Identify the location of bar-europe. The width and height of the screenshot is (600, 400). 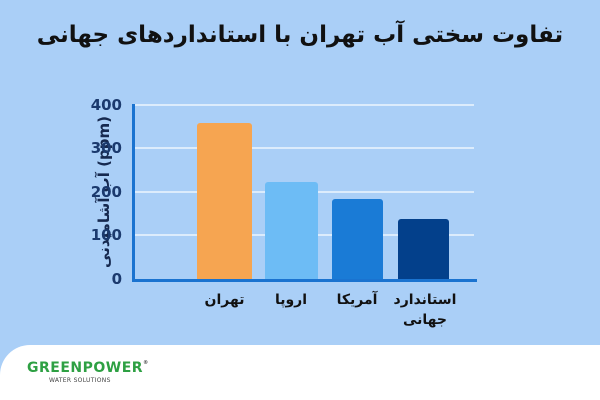
(291, 230).